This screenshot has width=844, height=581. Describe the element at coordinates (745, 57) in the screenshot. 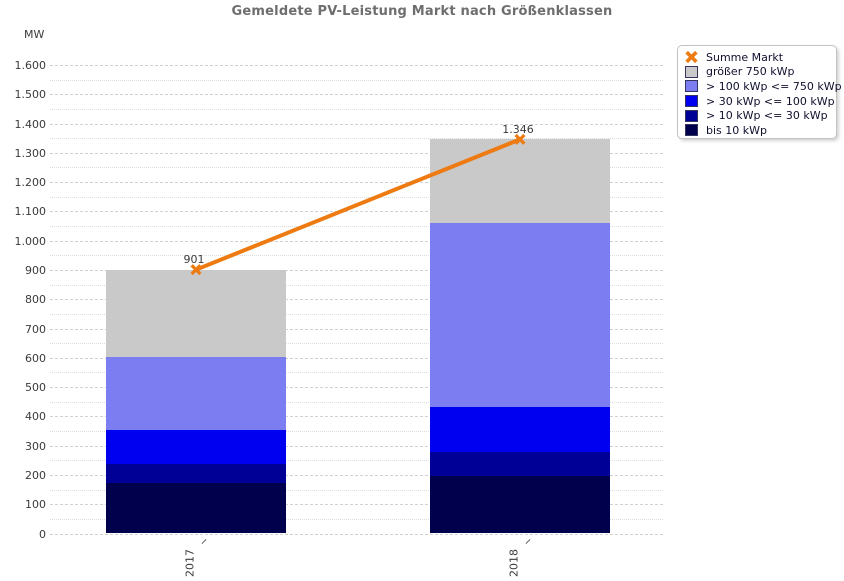

I see `legend-item-label: Summe Markt` at that location.